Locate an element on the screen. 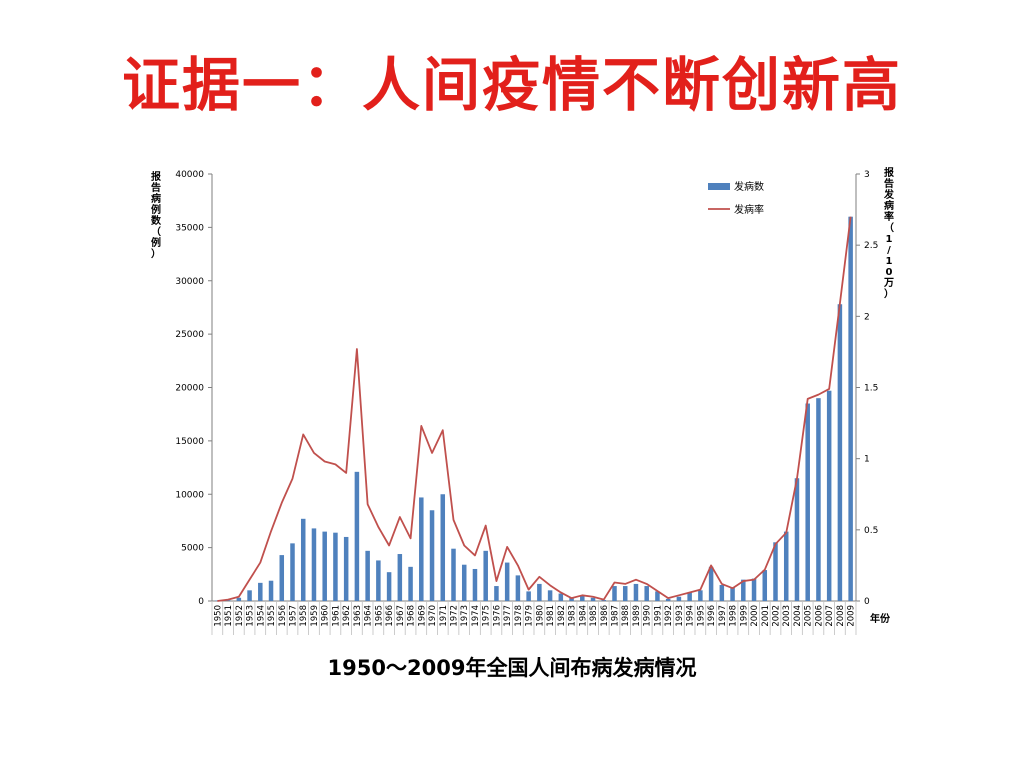 This screenshot has width=1024, height=768. left-tick-label: 0 is located at coordinates (201, 602).